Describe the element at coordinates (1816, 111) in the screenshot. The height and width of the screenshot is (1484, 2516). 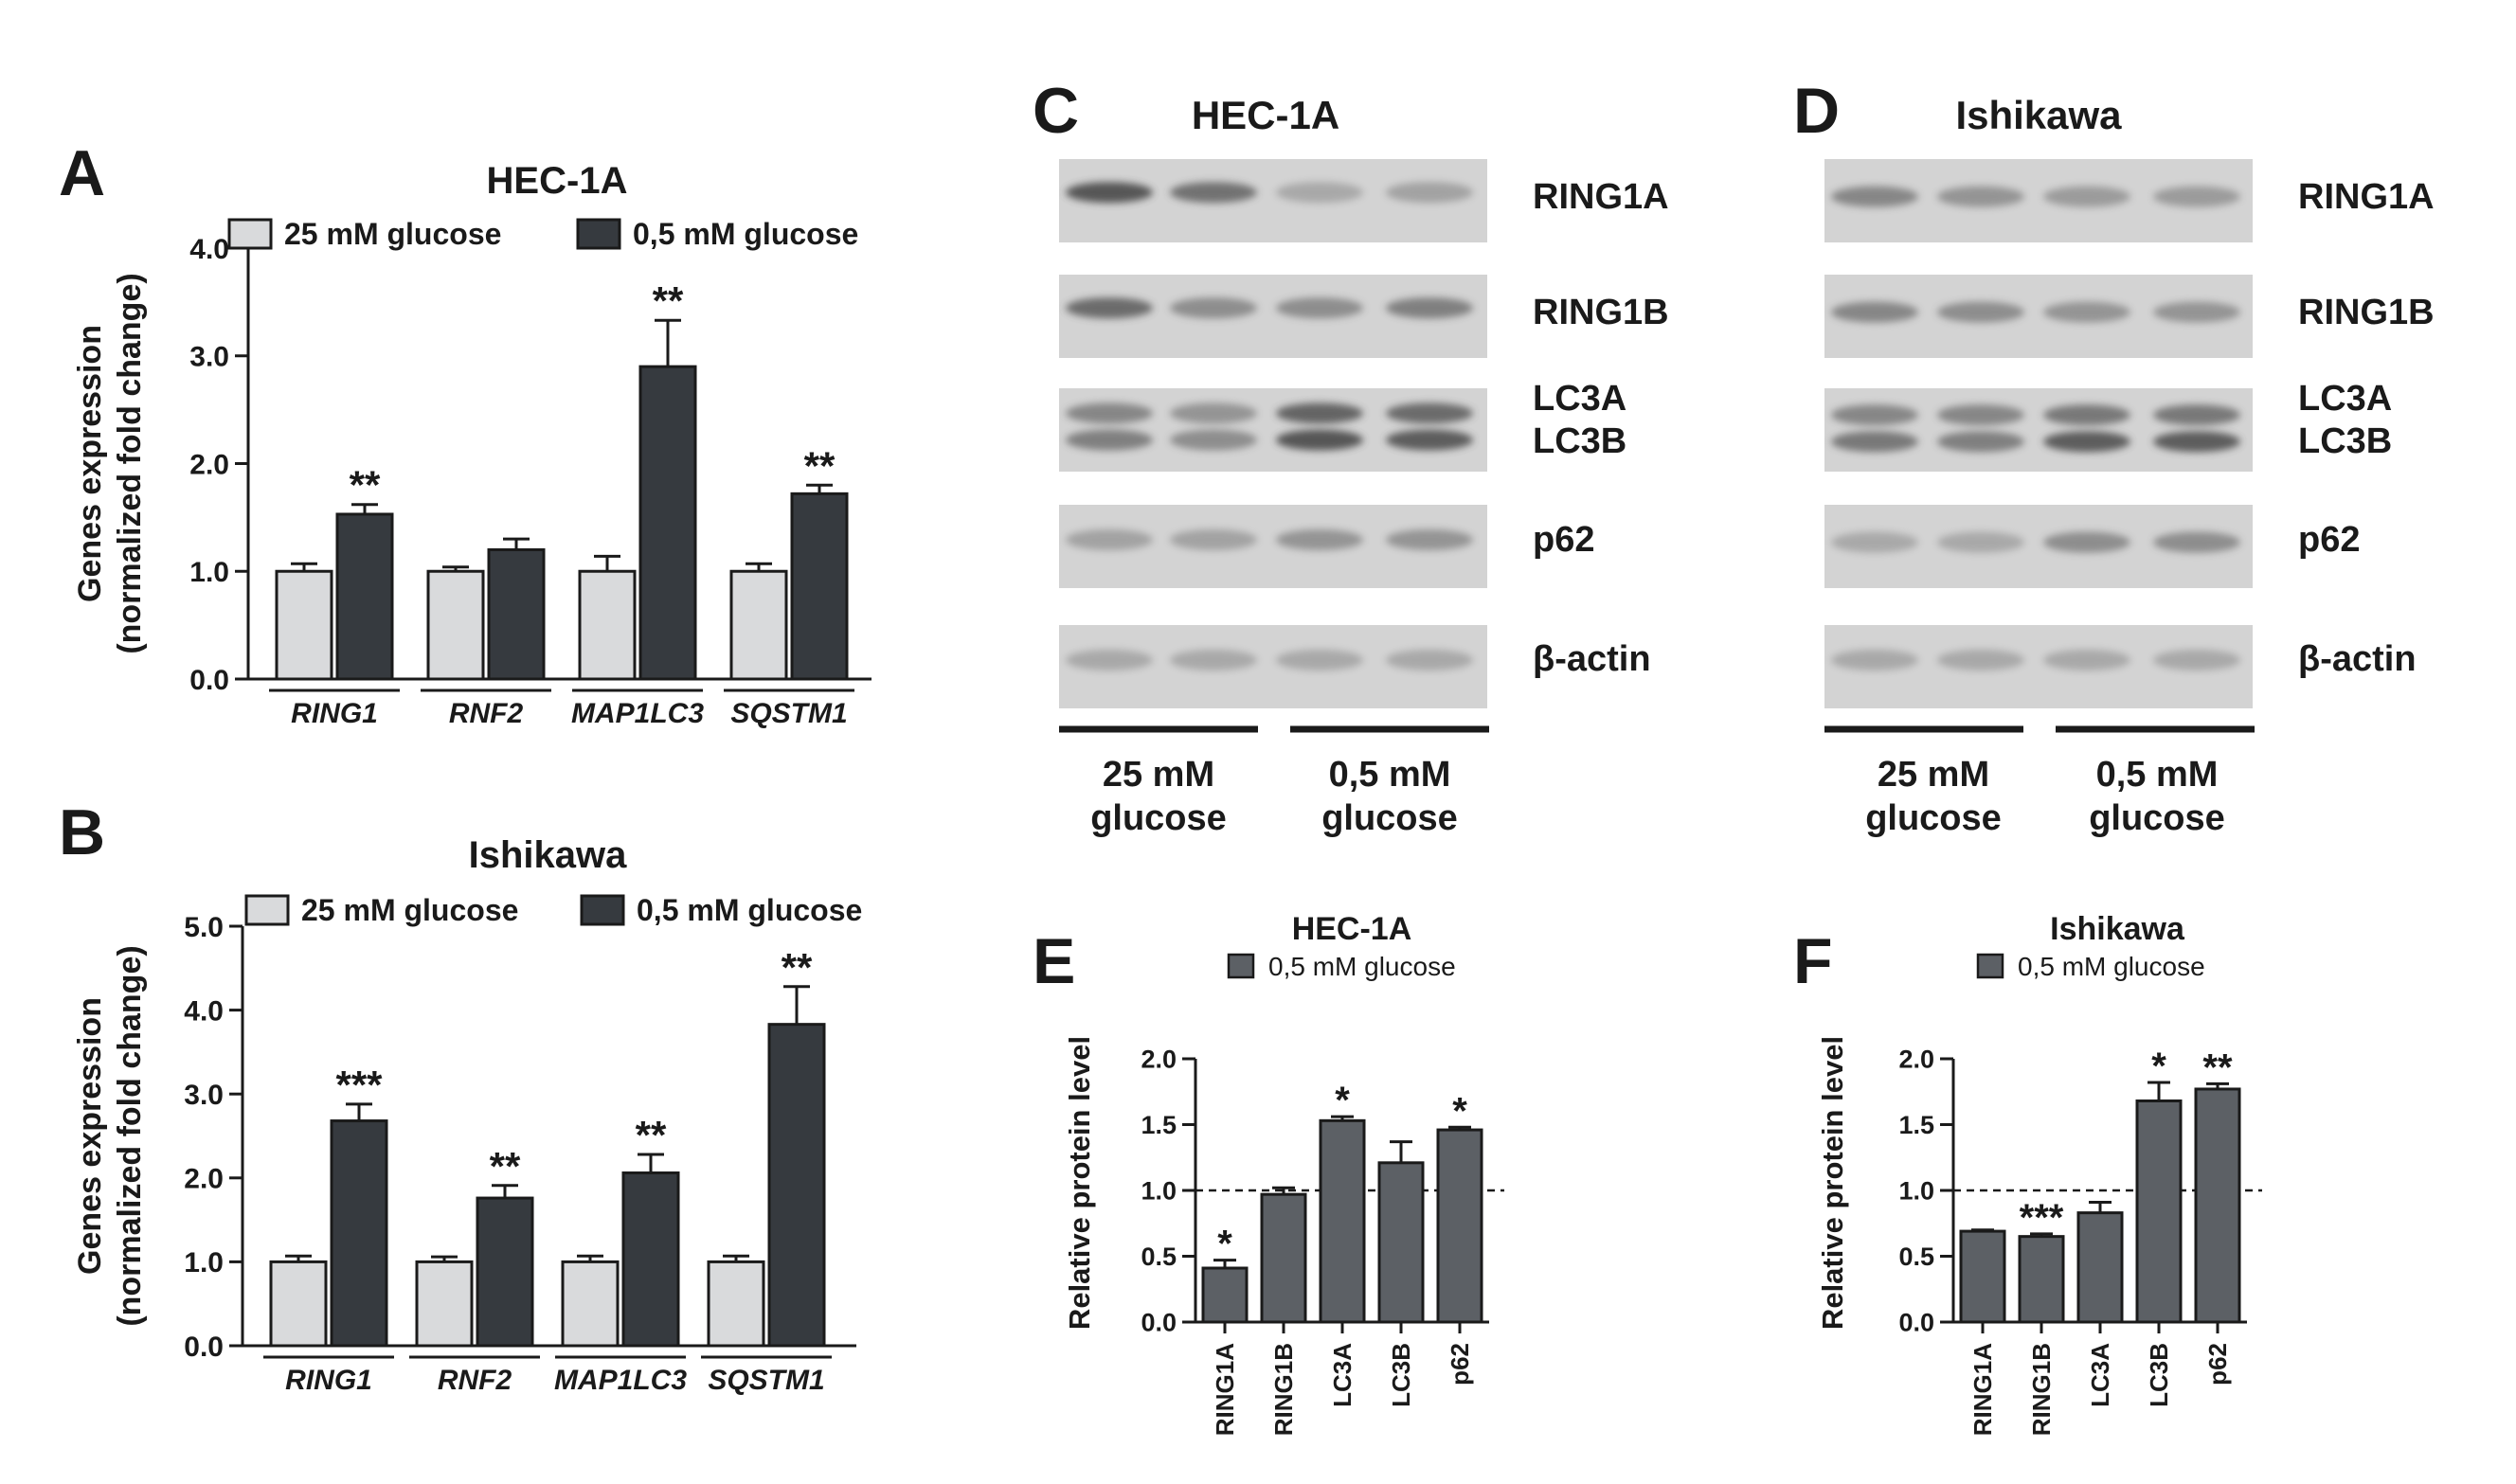
I see `panel-letter-d: D` at that location.